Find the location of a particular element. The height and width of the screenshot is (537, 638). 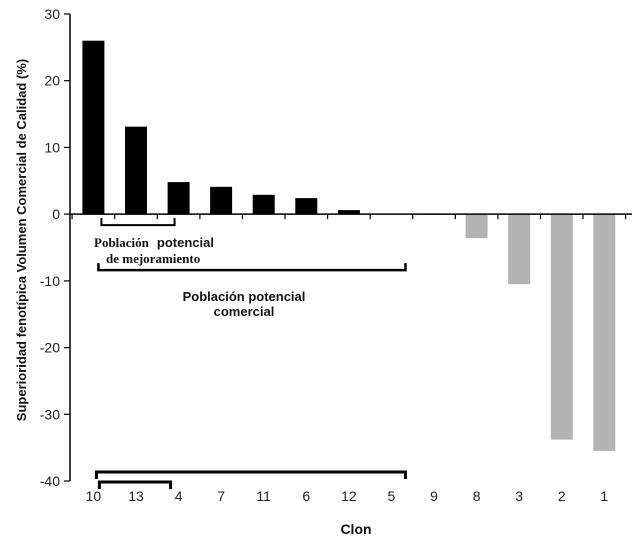

x-tick-label: 5 is located at coordinates (392, 496).